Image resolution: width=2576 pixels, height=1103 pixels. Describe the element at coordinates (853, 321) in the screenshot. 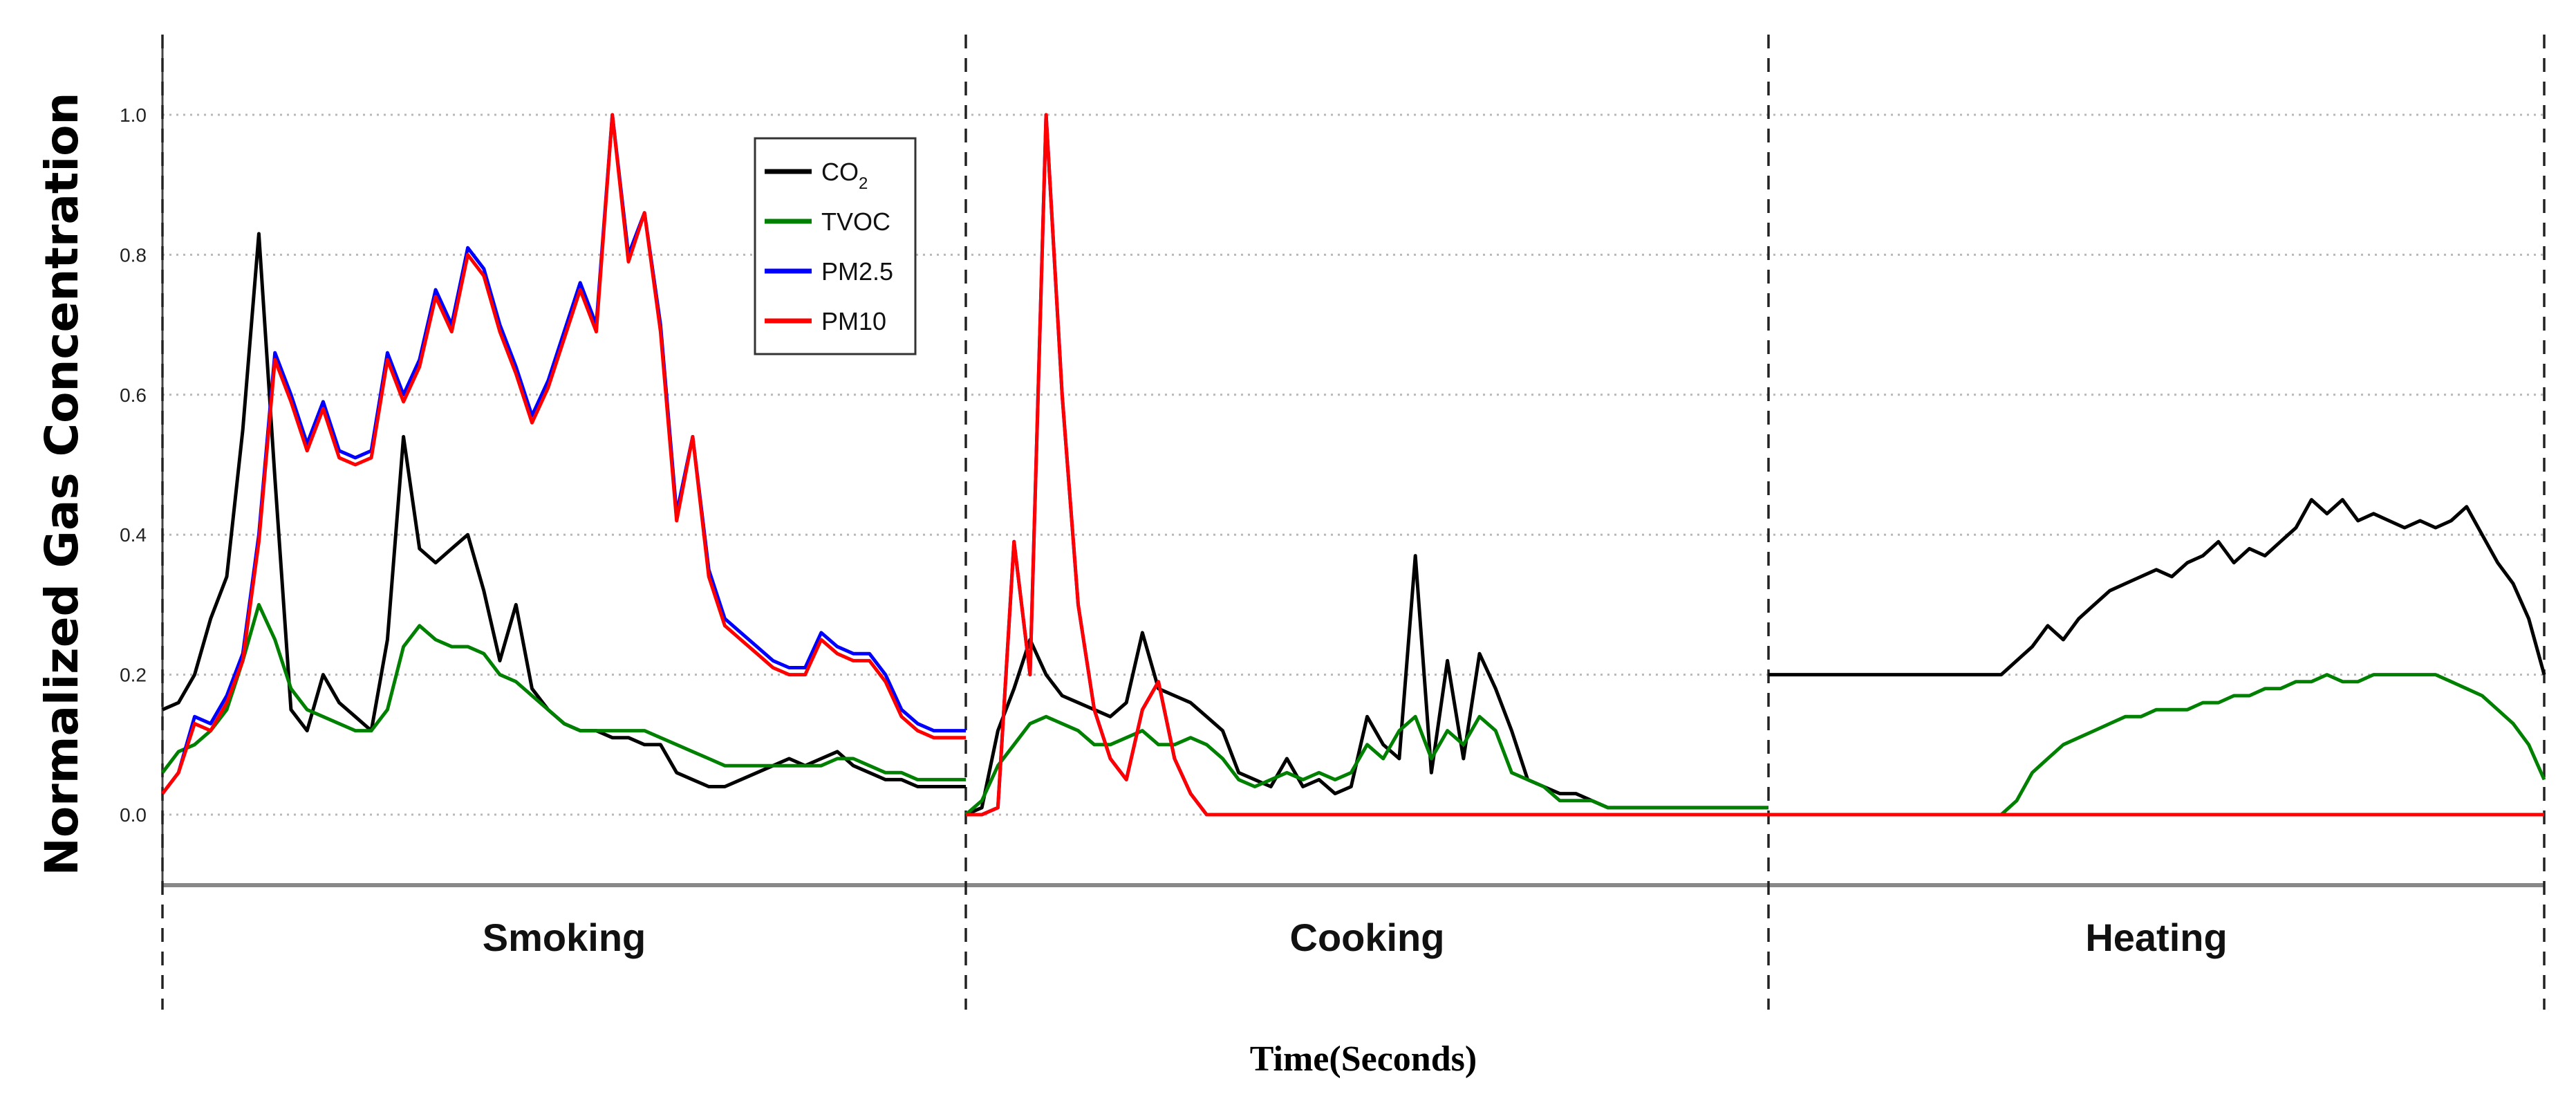

I see `legend-label: PM10` at that location.